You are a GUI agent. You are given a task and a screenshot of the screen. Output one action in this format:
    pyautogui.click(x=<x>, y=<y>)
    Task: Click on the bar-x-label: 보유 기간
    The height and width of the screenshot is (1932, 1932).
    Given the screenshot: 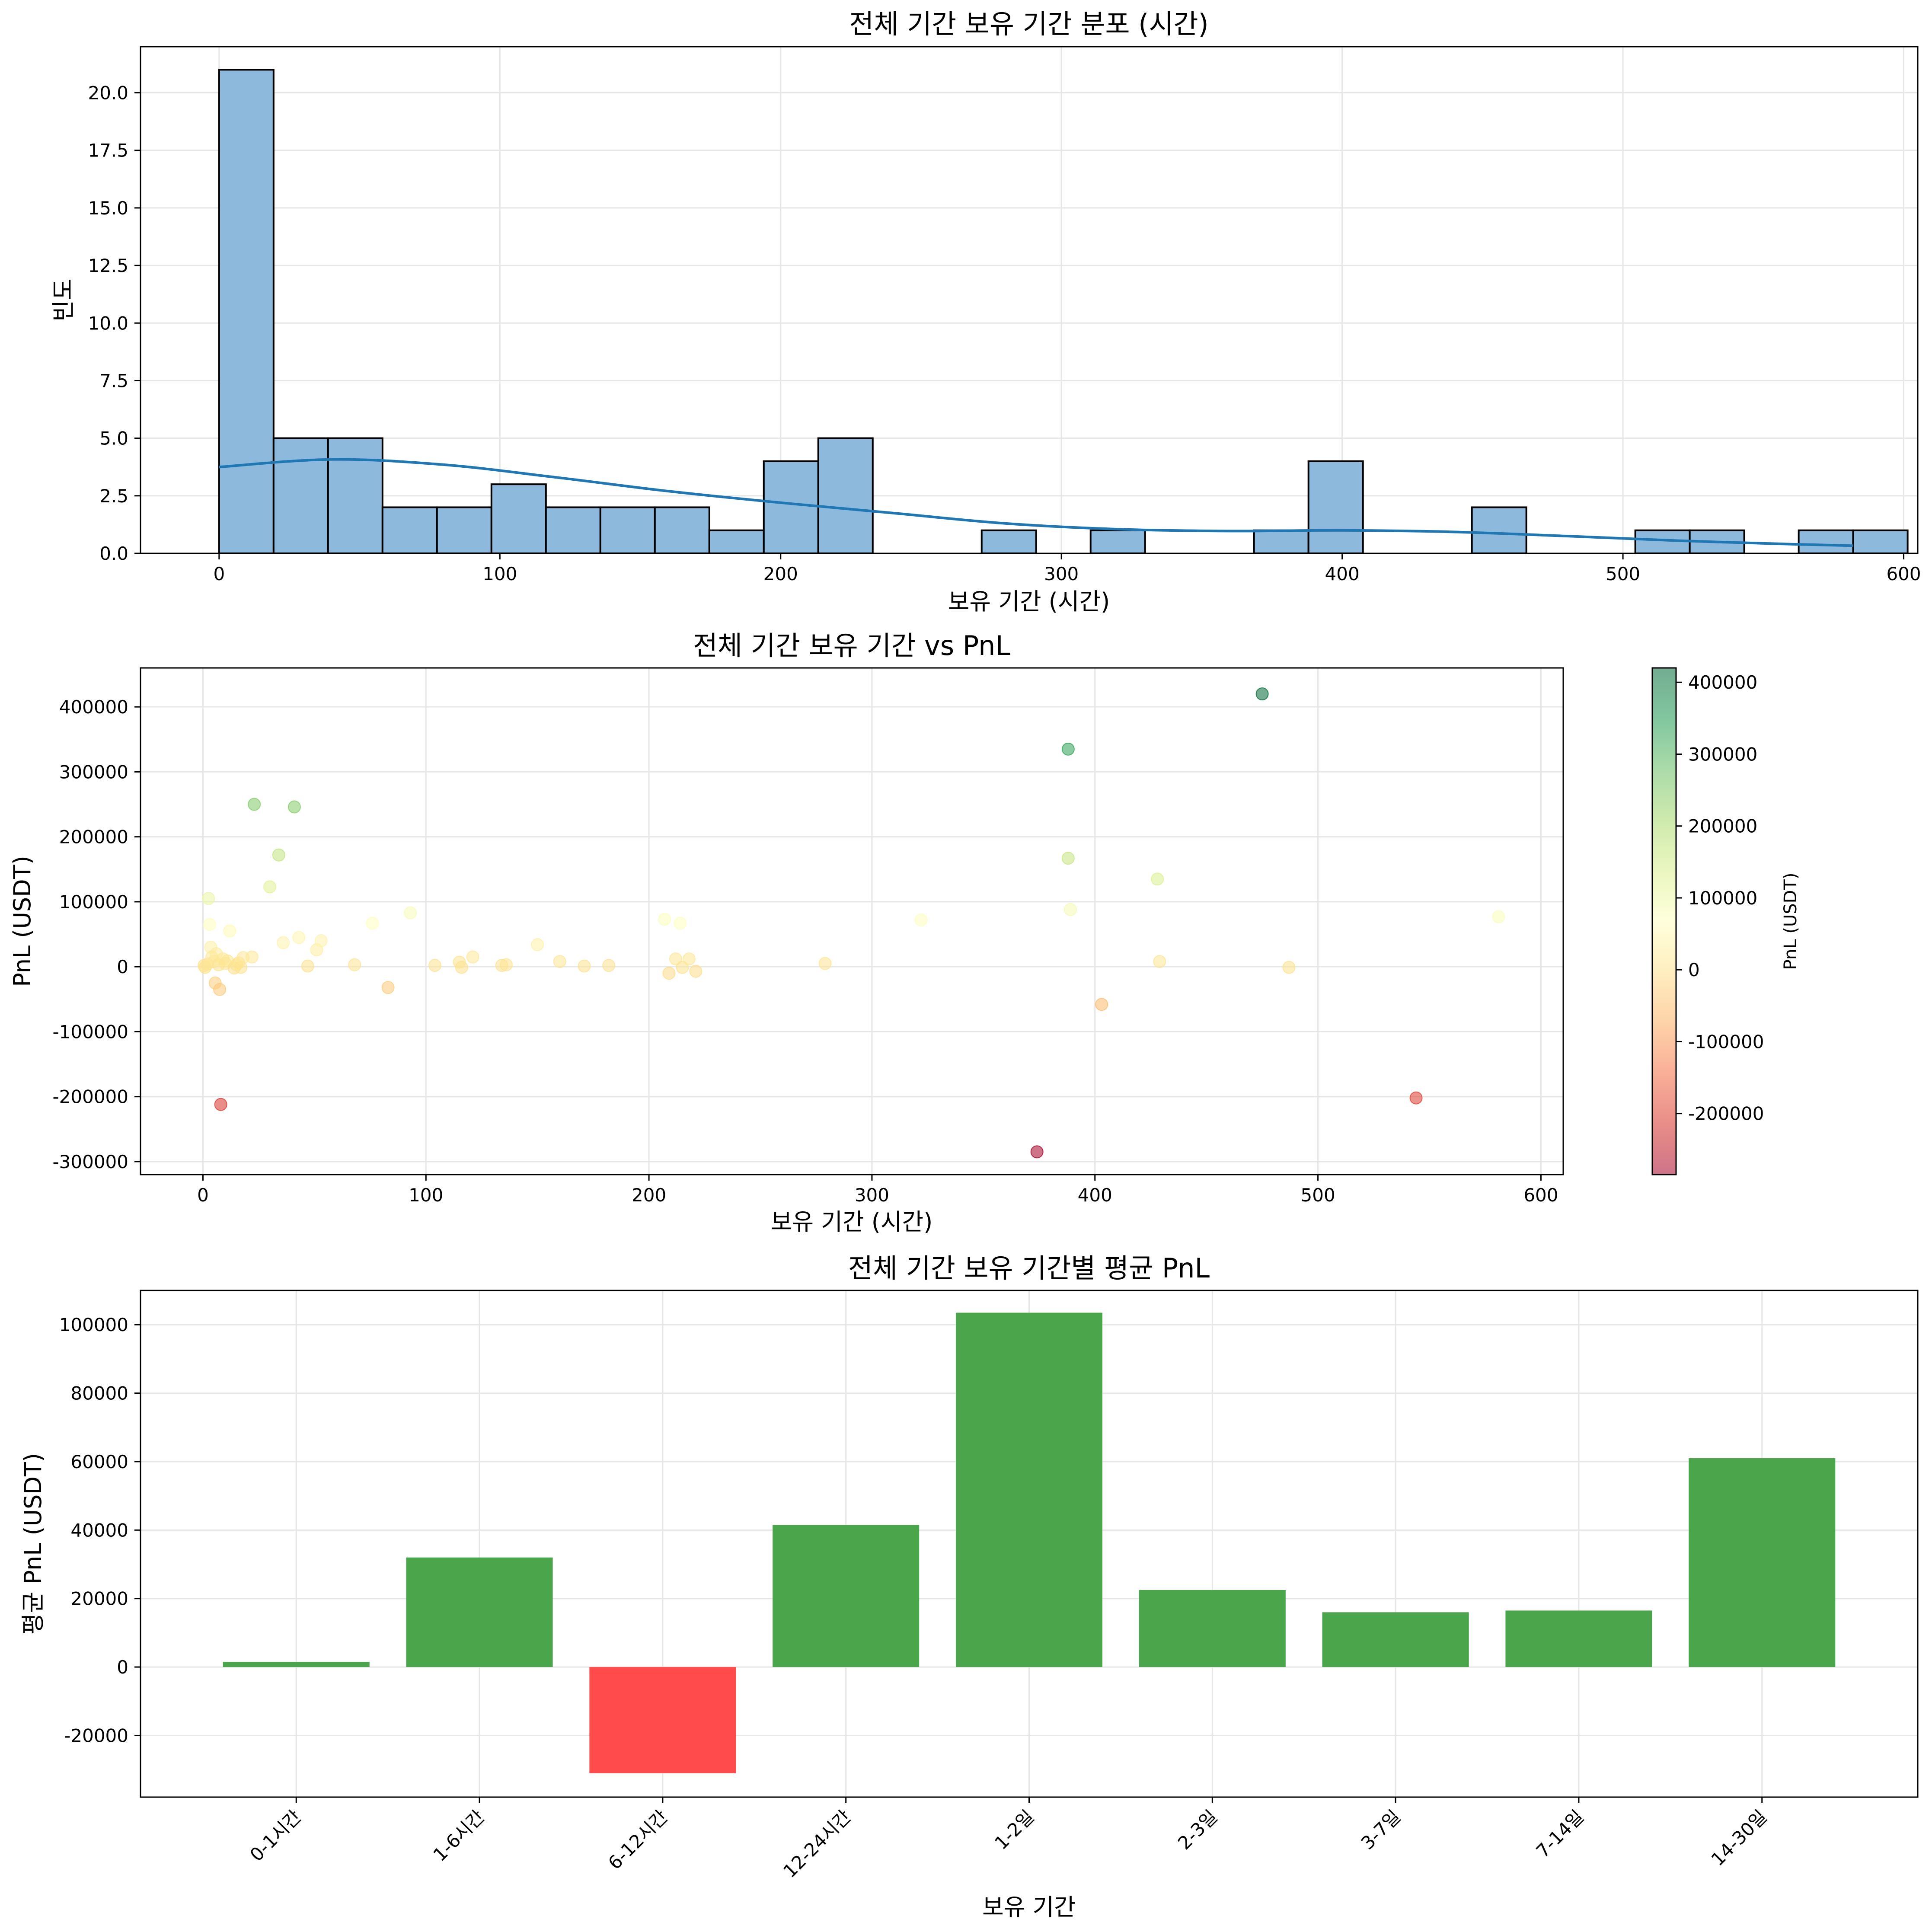 What is the action you would take?
    pyautogui.click(x=1029, y=1908)
    